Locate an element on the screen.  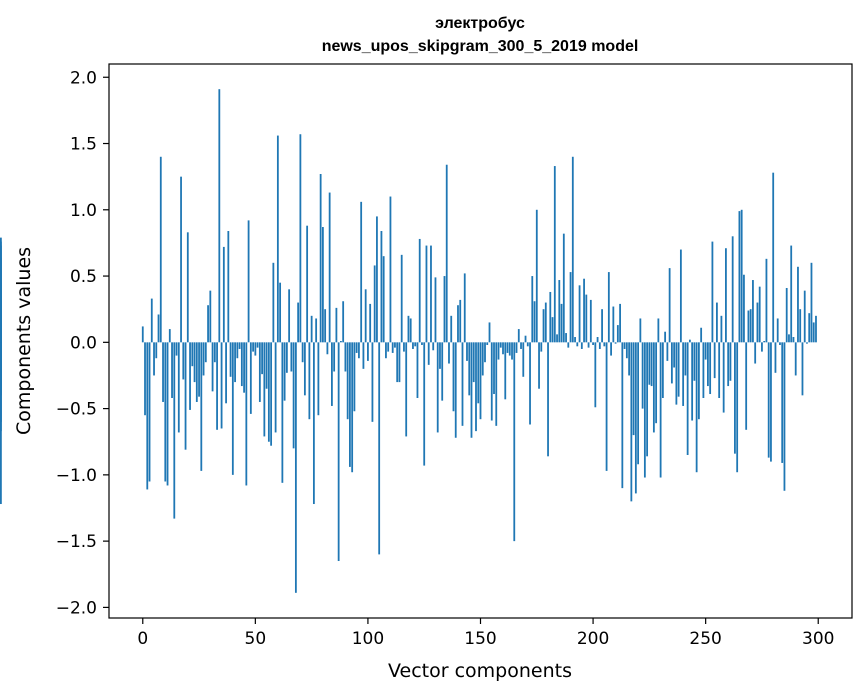
y-tick-label: −1.0 is located at coordinates (76, 476).